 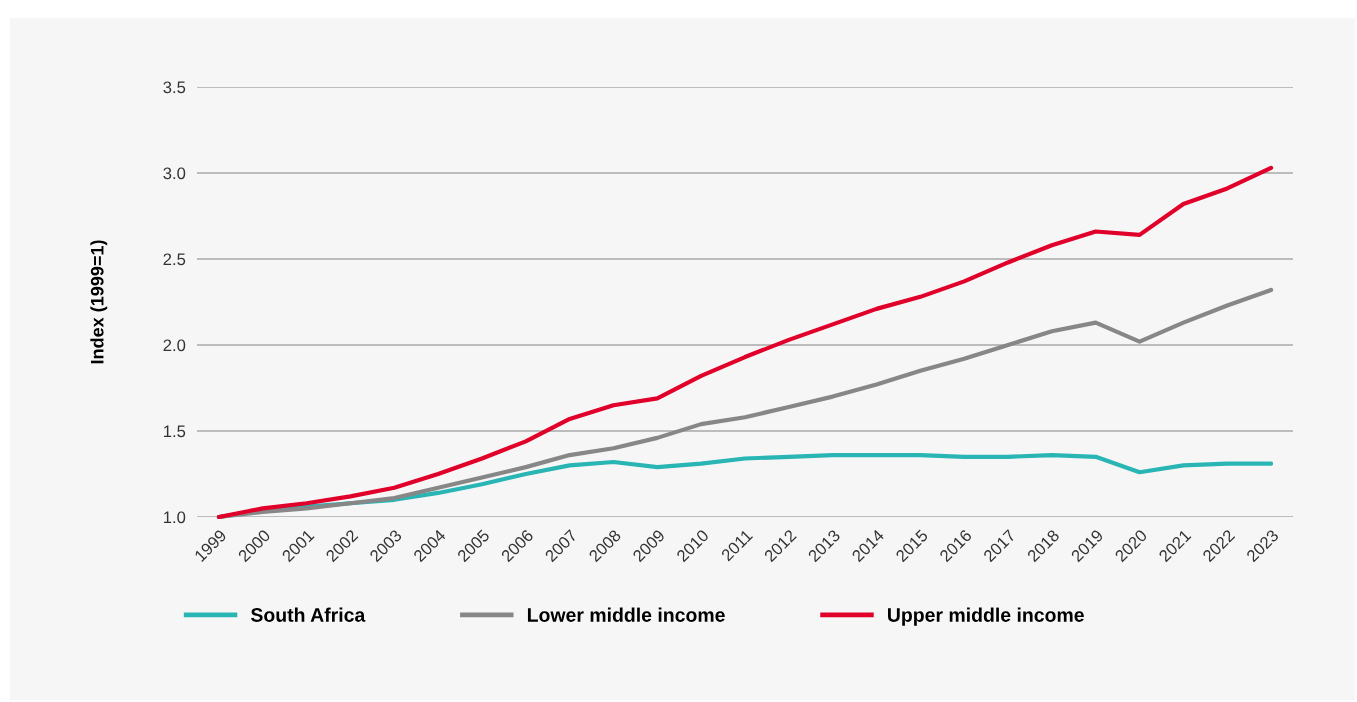 I want to click on legend-label: Lower middle income, so click(x=626, y=614).